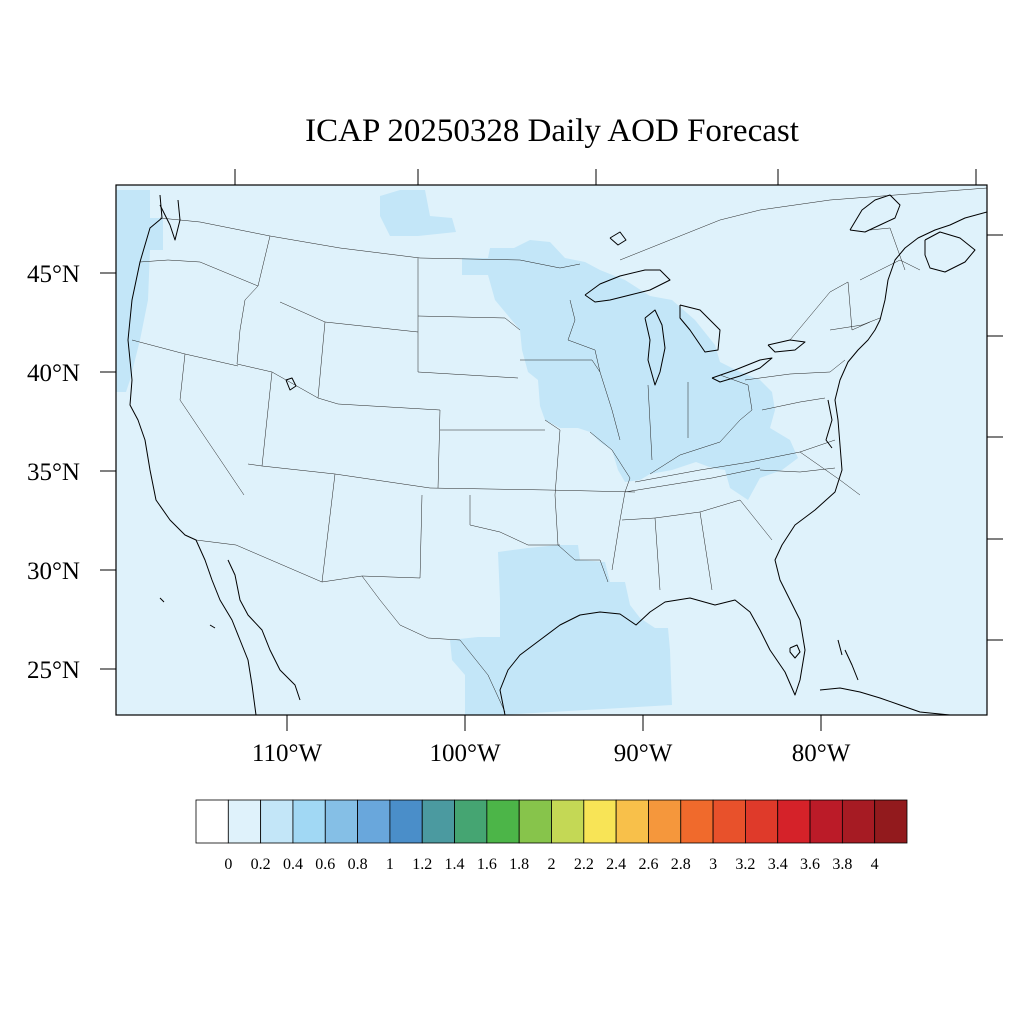  Describe the element at coordinates (418, 213) in the screenshot. I see `aod-area-northern-rockies` at that location.